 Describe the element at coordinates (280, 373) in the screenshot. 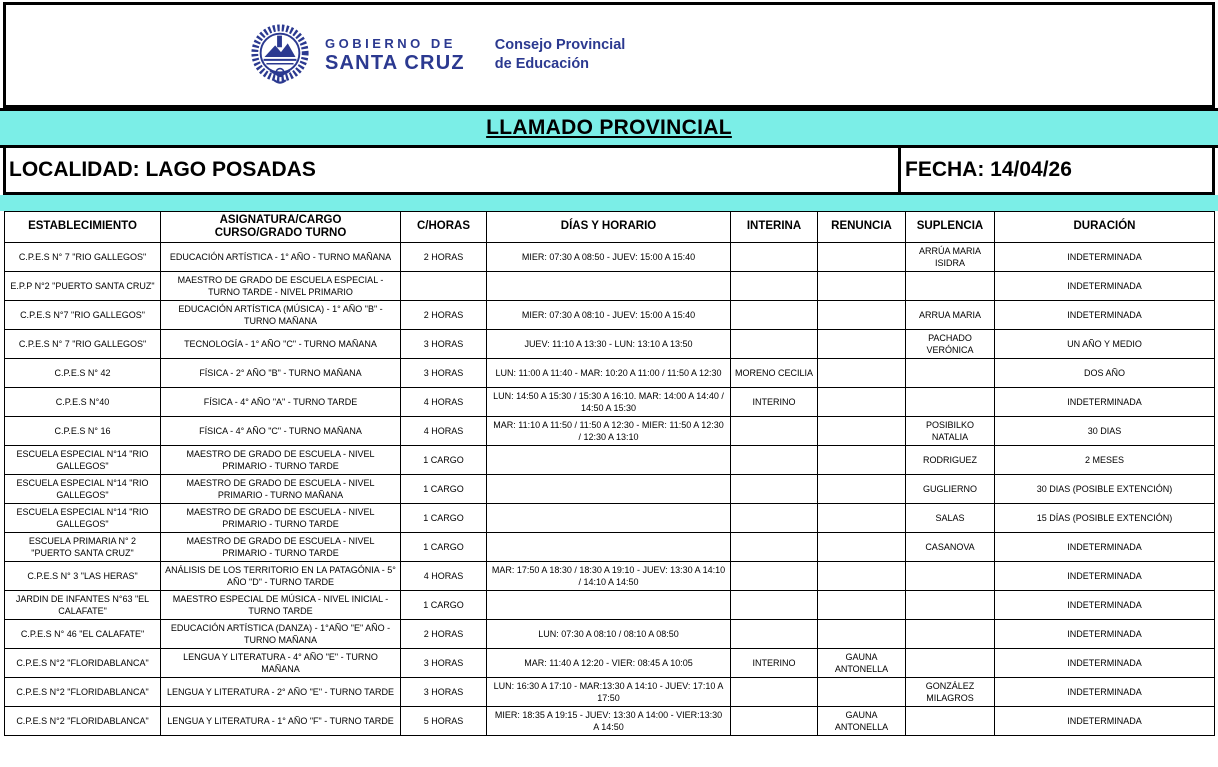

I see `cell-asignatura-cargo: FÍSICA - 2° AÑO "B" - TURNO MAÑANA` at that location.